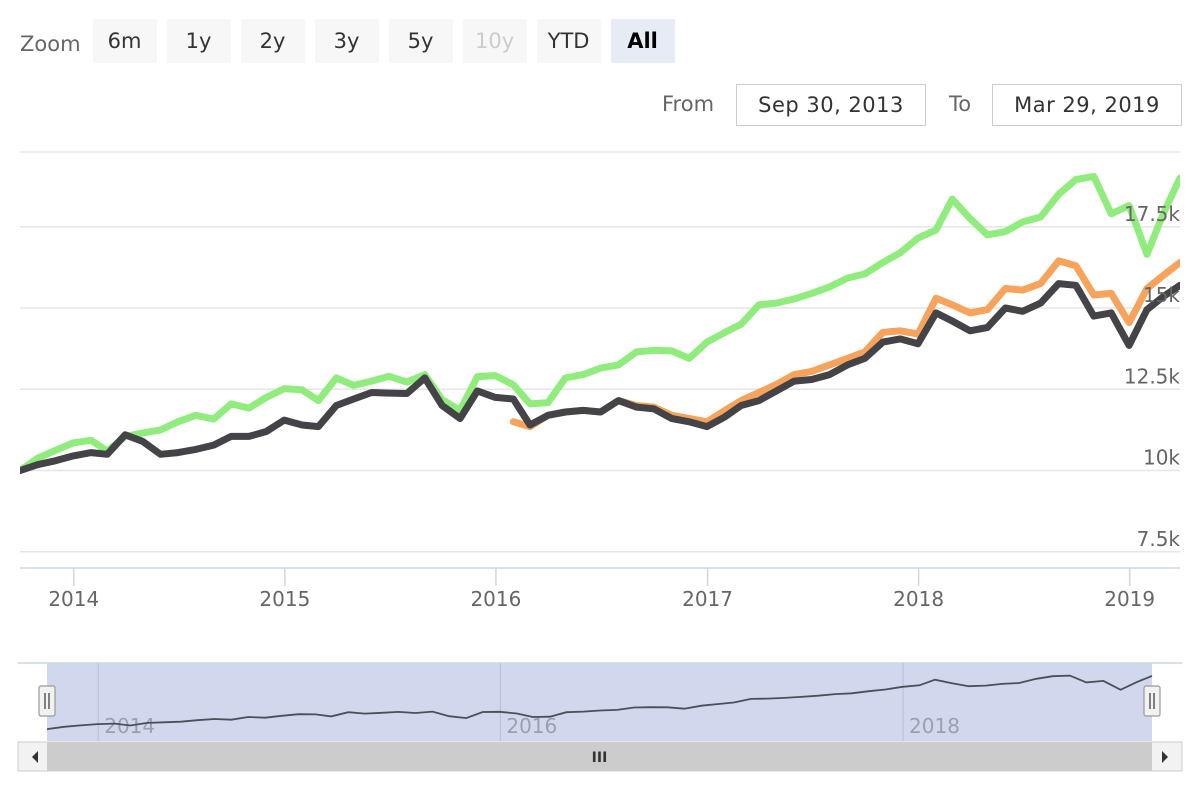  Describe the element at coordinates (1152, 214) in the screenshot. I see `y-tick-label: 17.5k` at that location.